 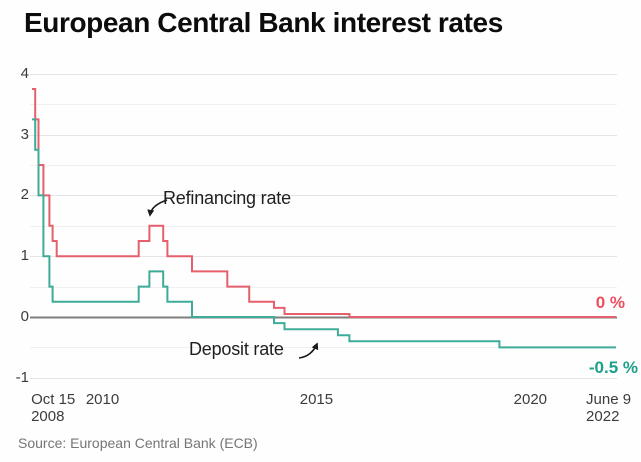 What do you see at coordinates (24, 73) in the screenshot?
I see `y-tick-label: 4` at bounding box center [24, 73].